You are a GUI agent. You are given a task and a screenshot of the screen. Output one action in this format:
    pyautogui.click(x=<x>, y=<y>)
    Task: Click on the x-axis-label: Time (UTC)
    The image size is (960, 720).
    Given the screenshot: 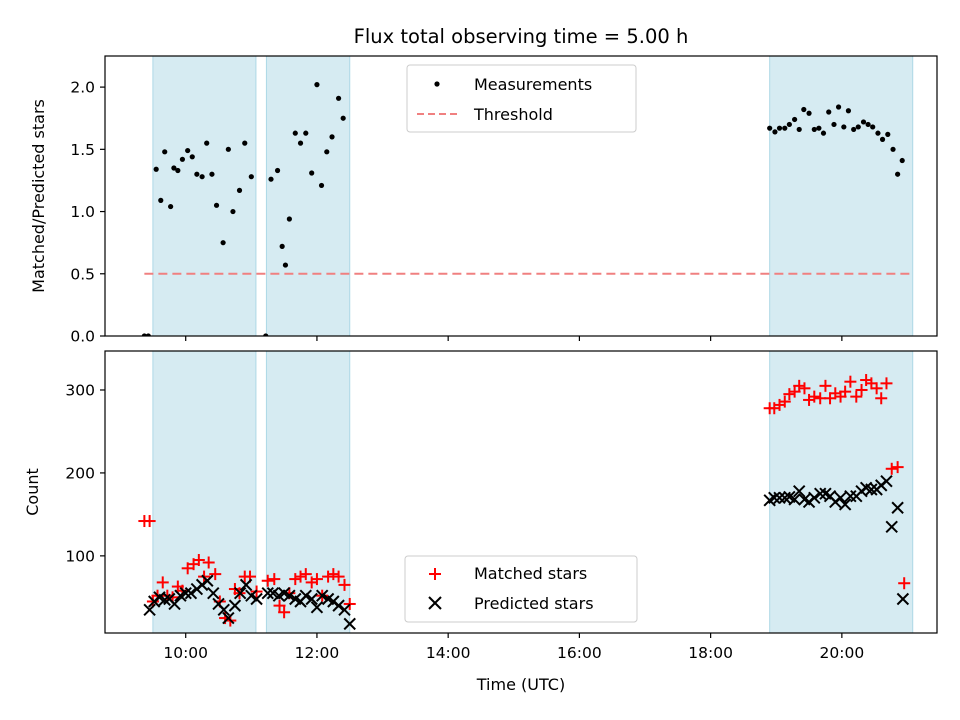 What is the action you would take?
    pyautogui.click(x=520, y=684)
    